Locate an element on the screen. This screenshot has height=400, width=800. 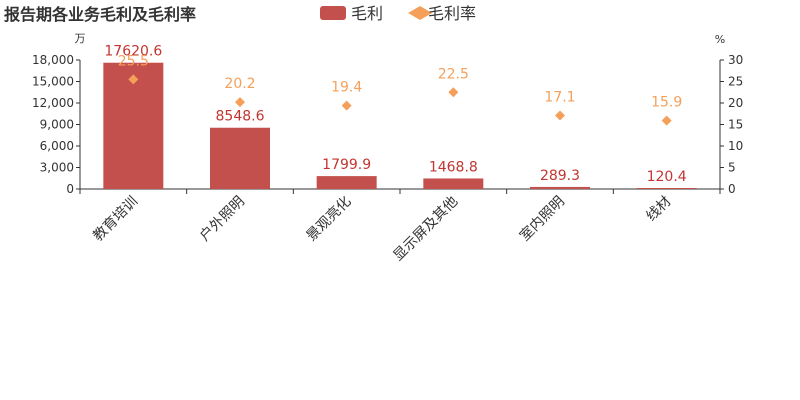
right-axis-tick-label: 20 is located at coordinates (735, 103).